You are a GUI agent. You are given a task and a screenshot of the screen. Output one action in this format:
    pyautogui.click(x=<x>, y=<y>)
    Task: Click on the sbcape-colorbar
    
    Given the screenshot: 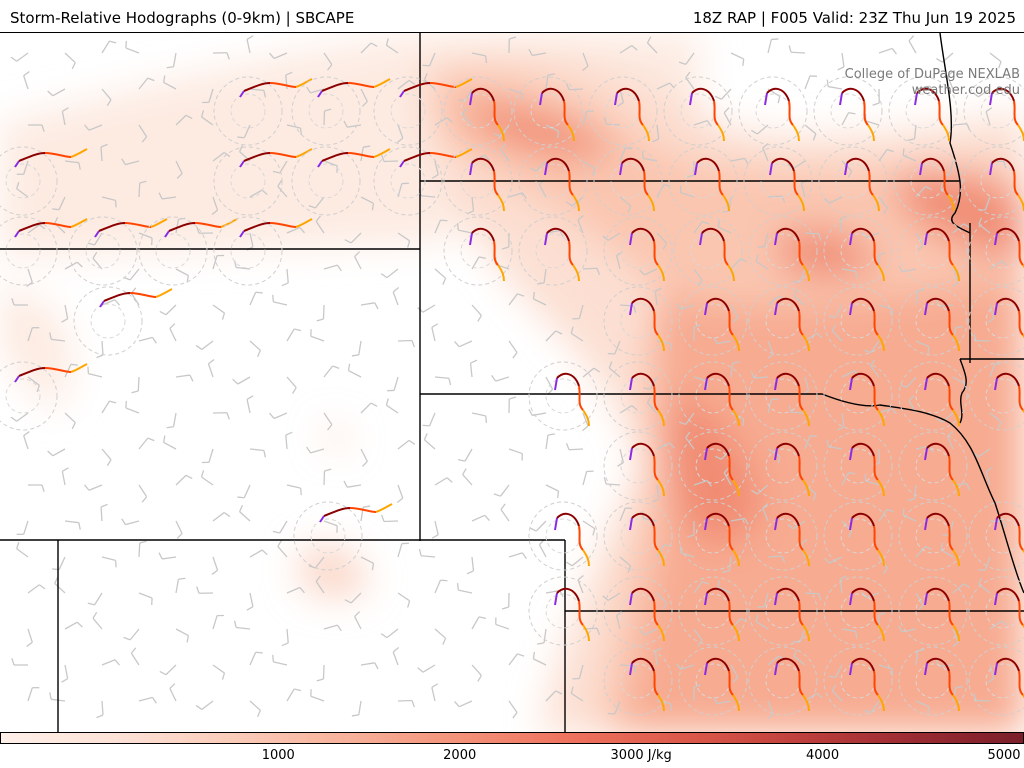 What is the action you would take?
    pyautogui.click(x=512, y=738)
    